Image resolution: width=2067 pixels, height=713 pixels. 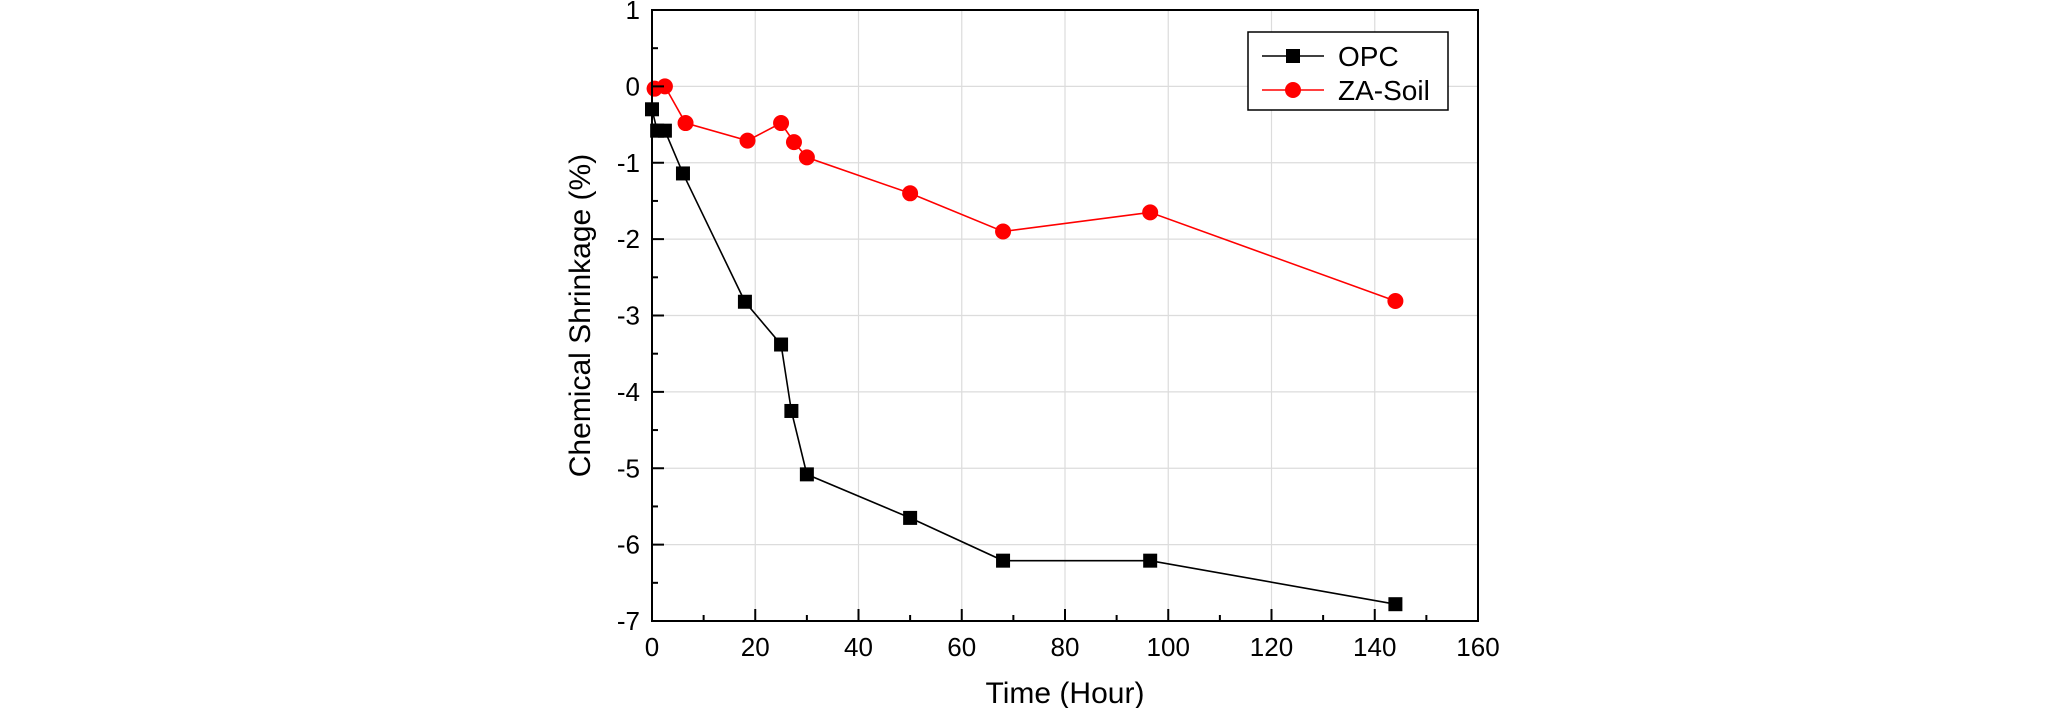 What do you see at coordinates (628, 468) in the screenshot?
I see `y-tick-label: -5` at bounding box center [628, 468].